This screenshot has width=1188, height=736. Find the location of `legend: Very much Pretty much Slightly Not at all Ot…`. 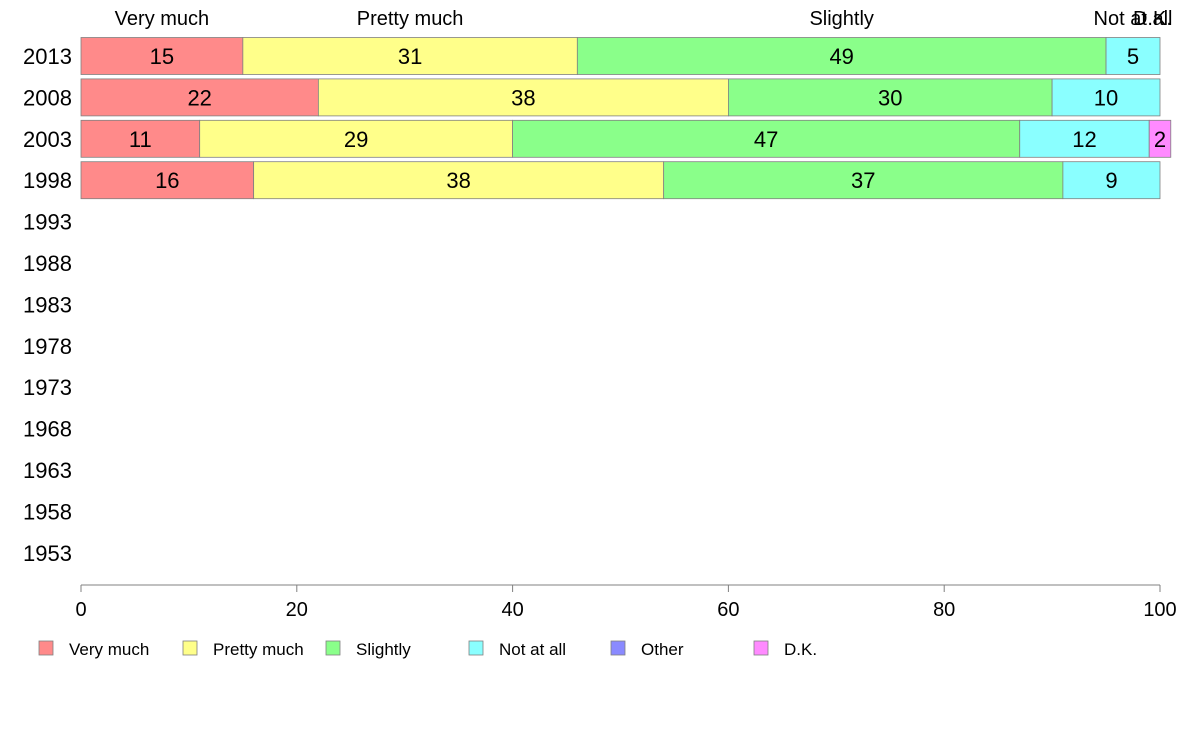

legend: Very much Pretty much Slightly Not at all Ot… is located at coordinates (427, 649).